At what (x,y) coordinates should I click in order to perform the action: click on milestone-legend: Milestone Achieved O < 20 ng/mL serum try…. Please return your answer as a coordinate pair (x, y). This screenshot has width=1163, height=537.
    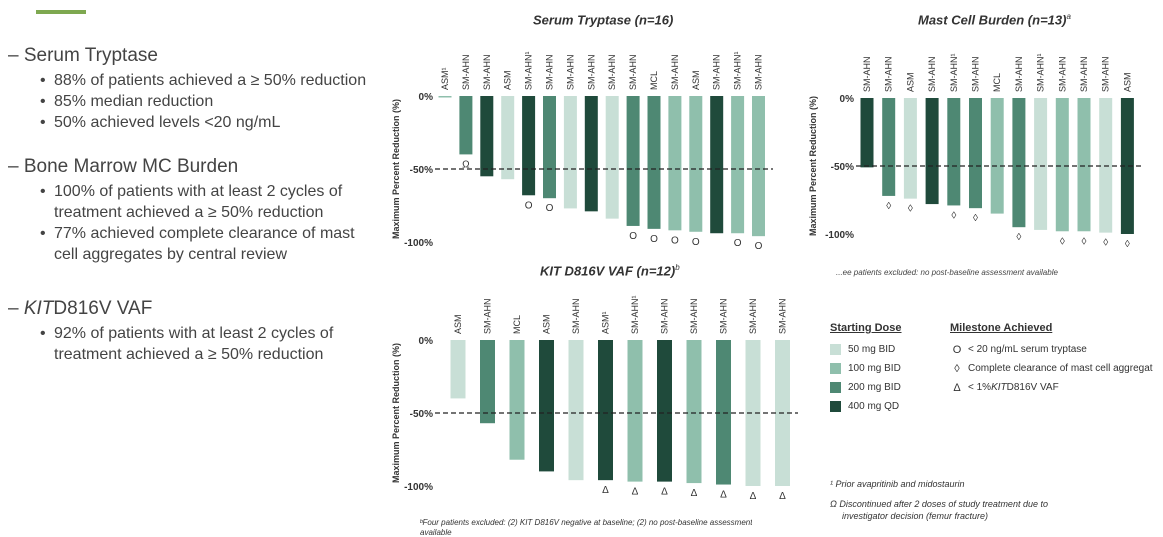
    Looking at the image, I should click on (1055, 359).